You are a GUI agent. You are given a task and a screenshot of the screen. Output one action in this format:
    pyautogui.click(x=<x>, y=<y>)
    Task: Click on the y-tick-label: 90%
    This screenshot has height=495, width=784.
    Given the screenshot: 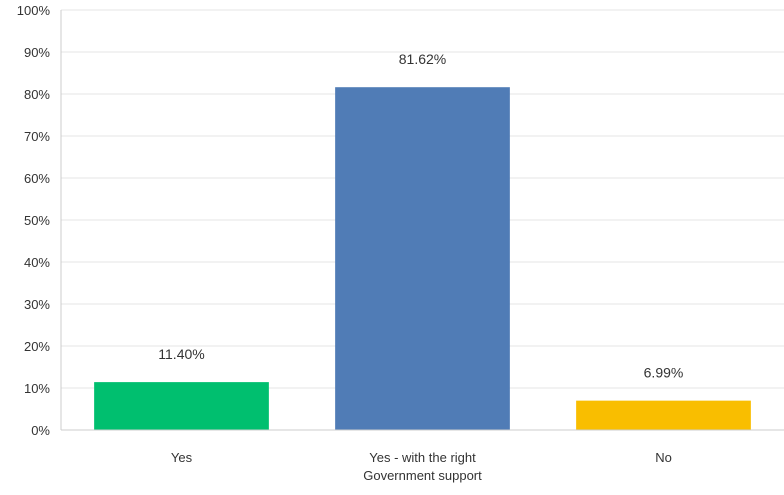 What is the action you would take?
    pyautogui.click(x=37, y=52)
    